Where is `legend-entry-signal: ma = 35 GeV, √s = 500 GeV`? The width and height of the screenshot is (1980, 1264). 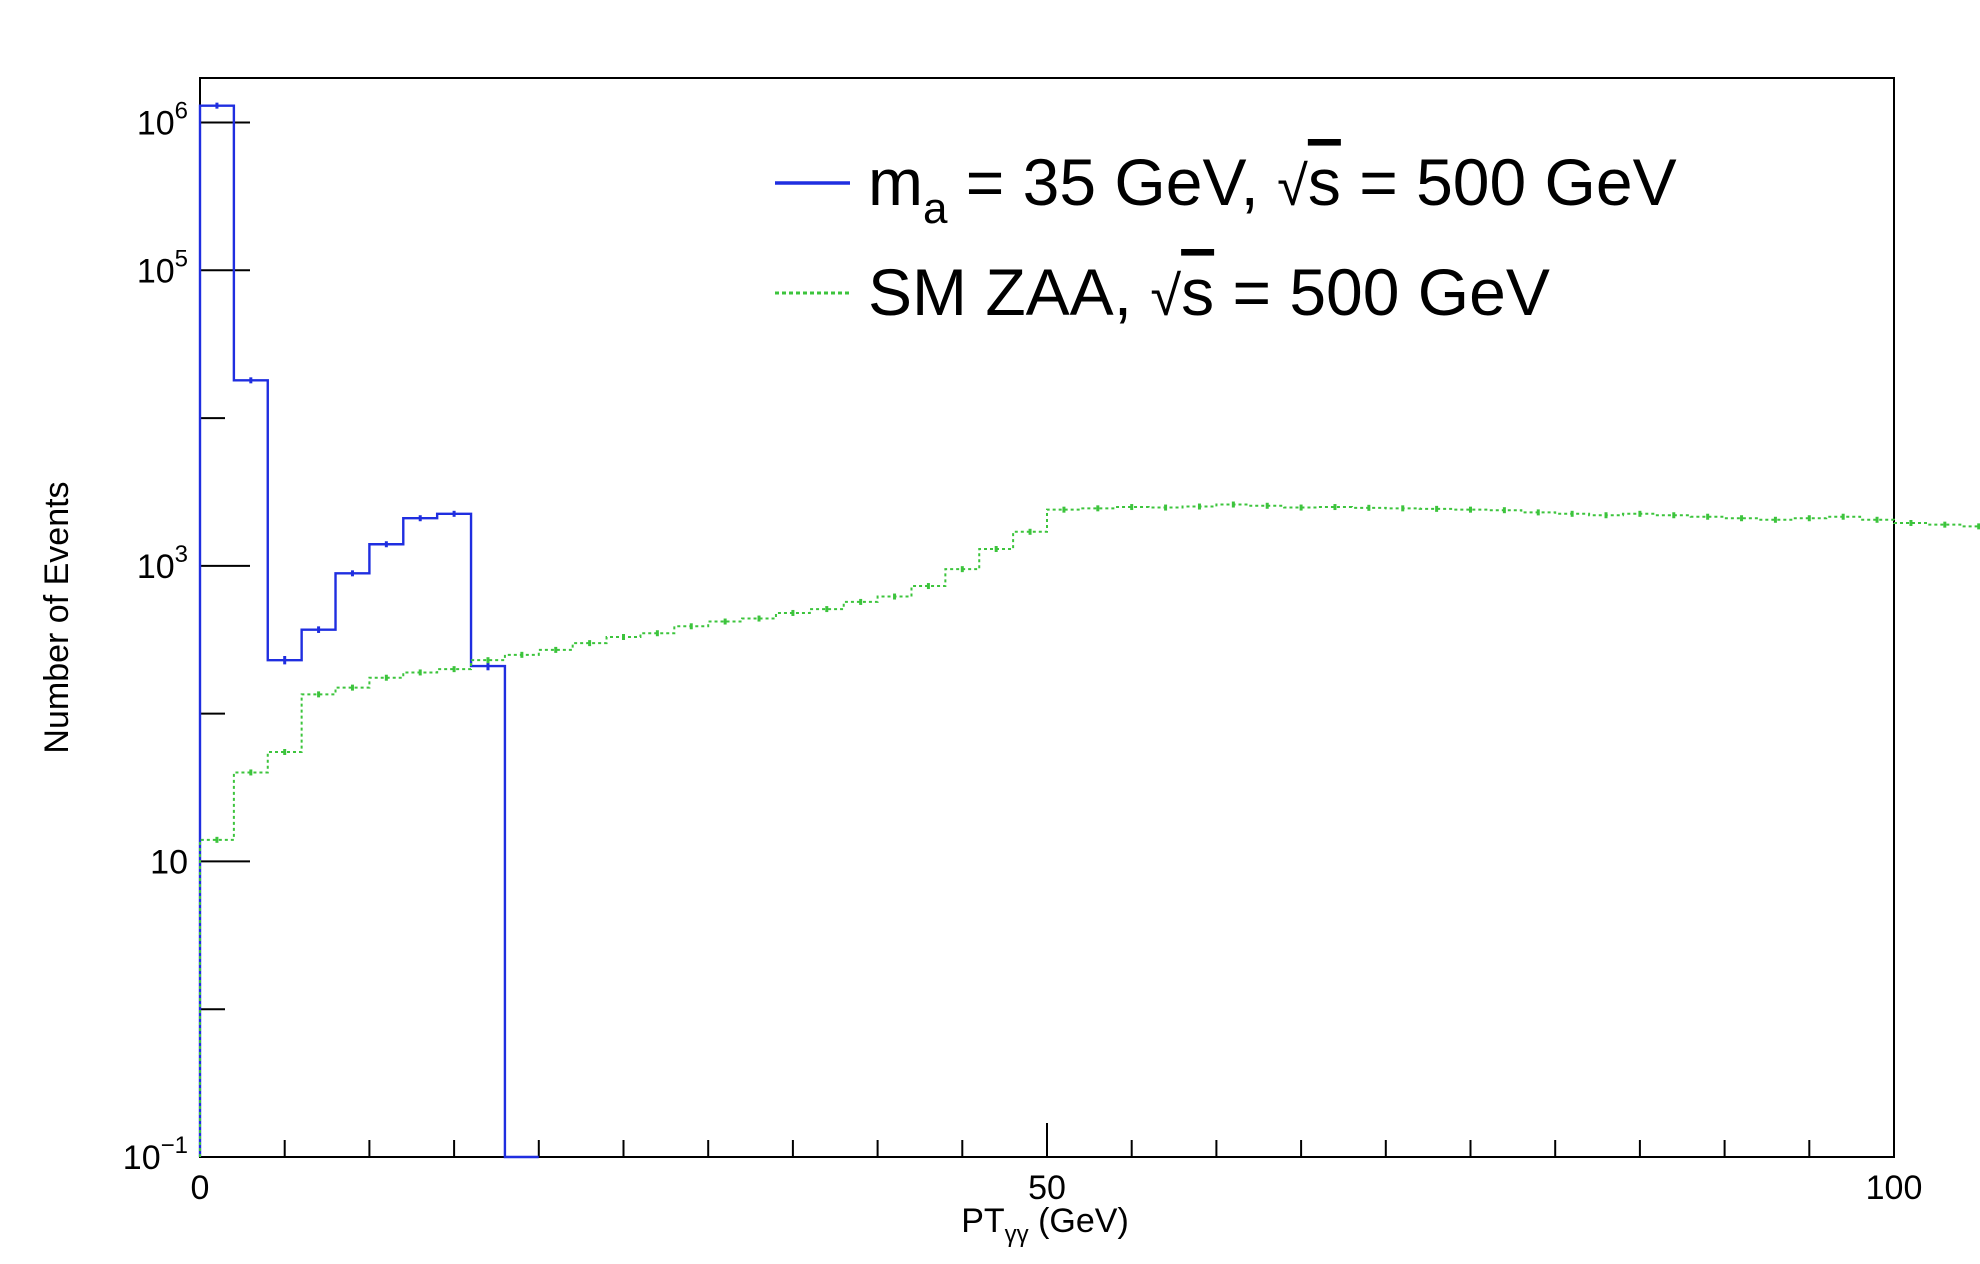 legend-entry-signal: ma = 35 GeV, √s = 500 GeV is located at coordinates (1226, 189).